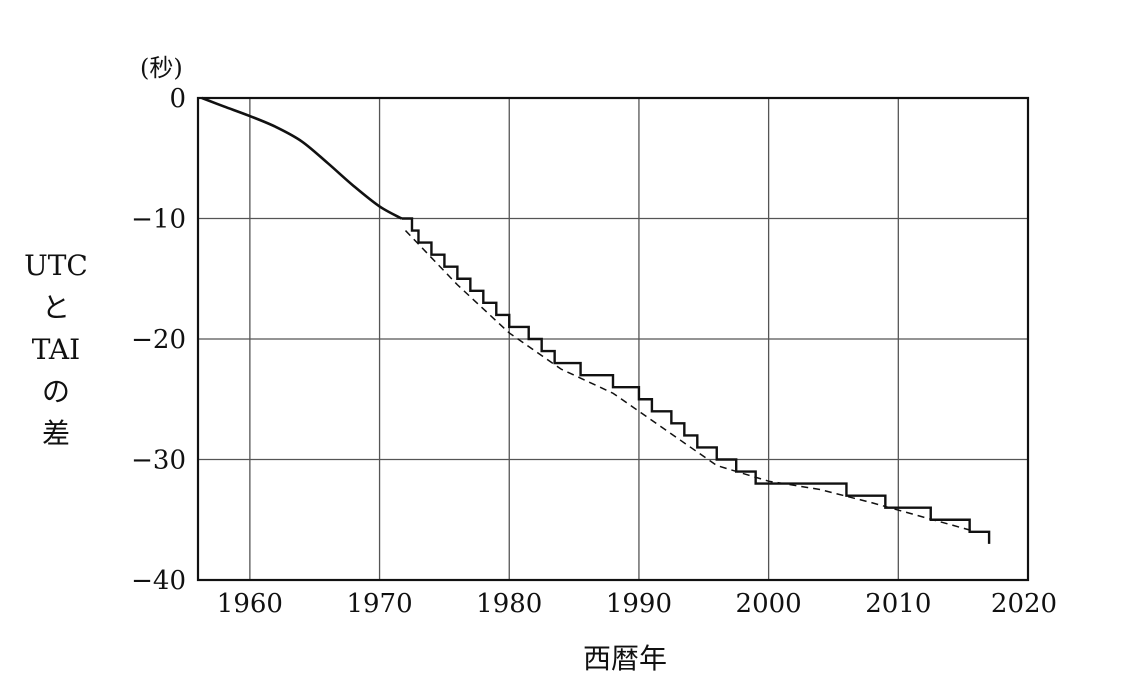  What do you see at coordinates (56, 265) in the screenshot?
I see `y-axis-title-line: UTC` at bounding box center [56, 265].